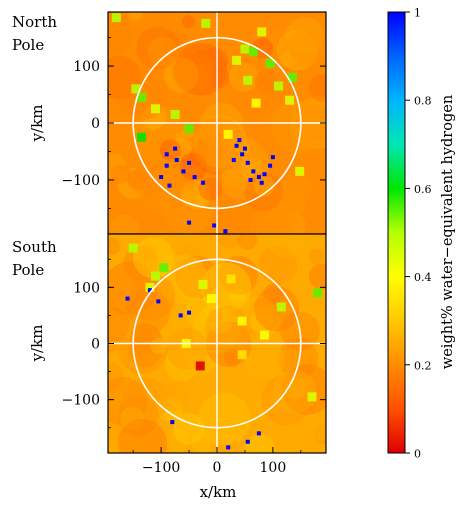 Image resolution: width=470 pixels, height=506 pixels. What do you see at coordinates (218, 492) in the screenshot?
I see `south-x-axis-label: x/km` at bounding box center [218, 492].